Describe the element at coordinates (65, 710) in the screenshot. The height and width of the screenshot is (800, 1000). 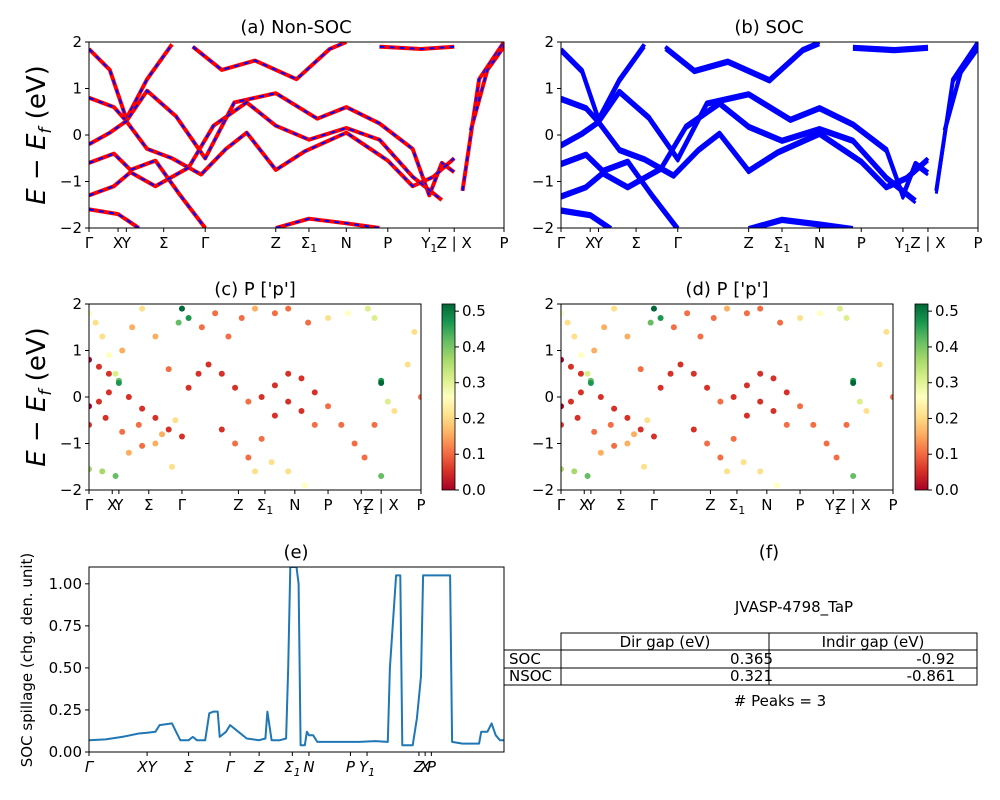
I see `ytick-label: 0.25` at that location.